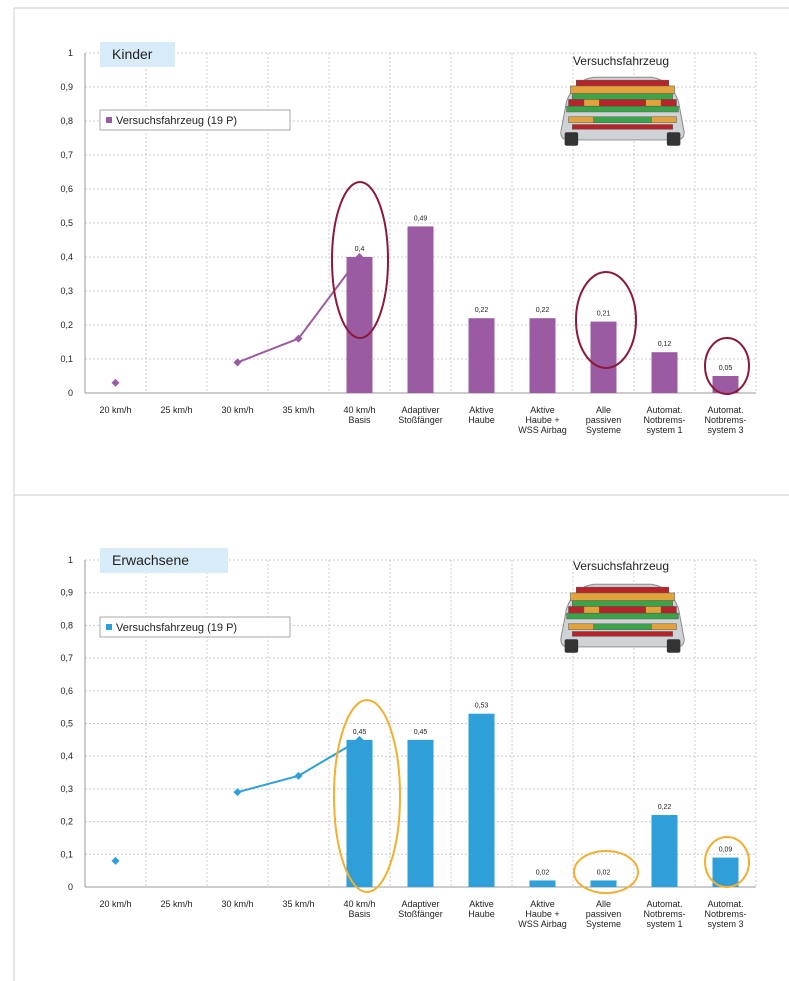 The image size is (789, 981). Describe the element at coordinates (622, 618) in the screenshot. I see `car-image` at that location.